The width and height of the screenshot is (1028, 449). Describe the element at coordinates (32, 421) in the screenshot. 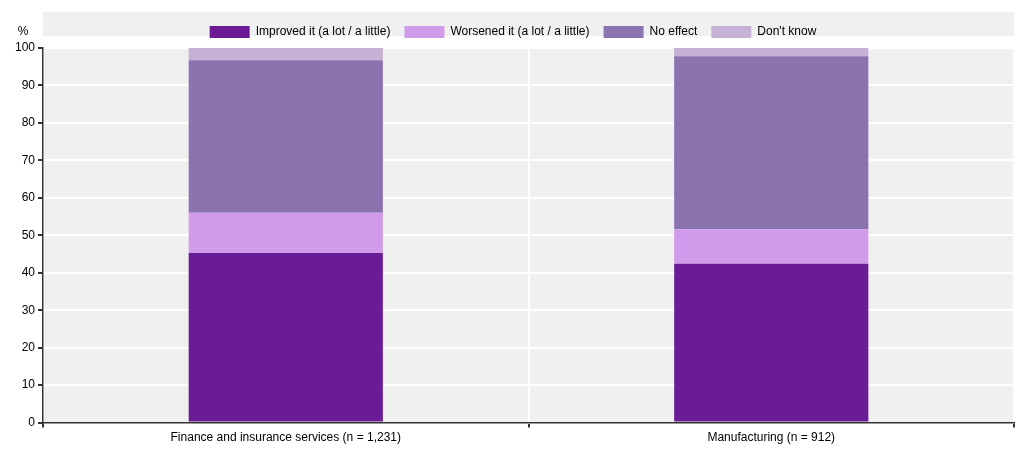

I see `y-tick-label: 0` at that location.